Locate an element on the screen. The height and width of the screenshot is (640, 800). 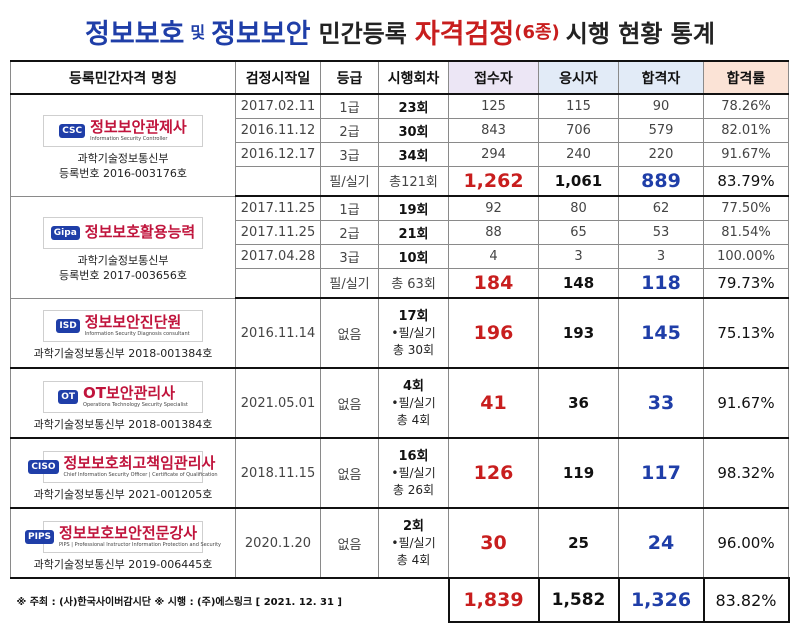
subtotal-rate-cell: 79.73% is located at coordinates (746, 283).